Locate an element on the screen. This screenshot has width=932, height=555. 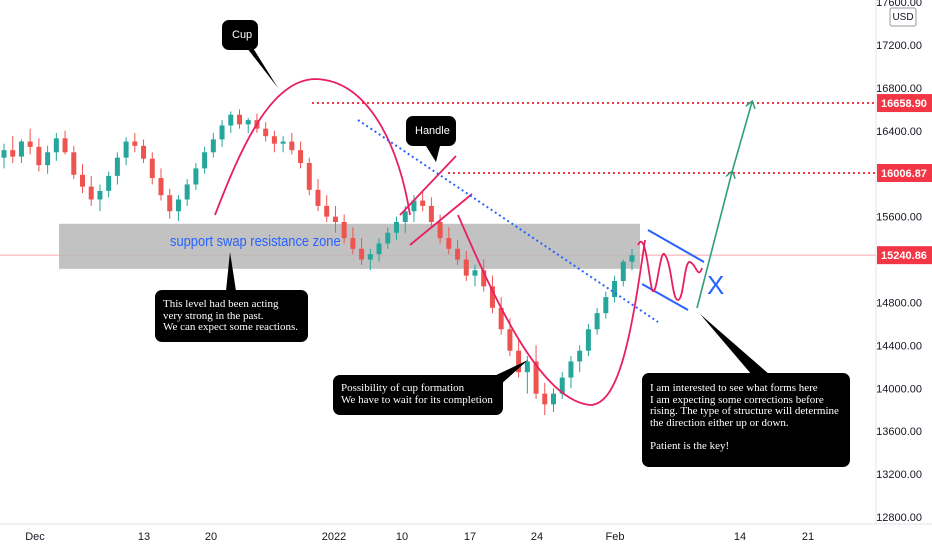
x-tick-label: 13 is located at coordinates (144, 537).